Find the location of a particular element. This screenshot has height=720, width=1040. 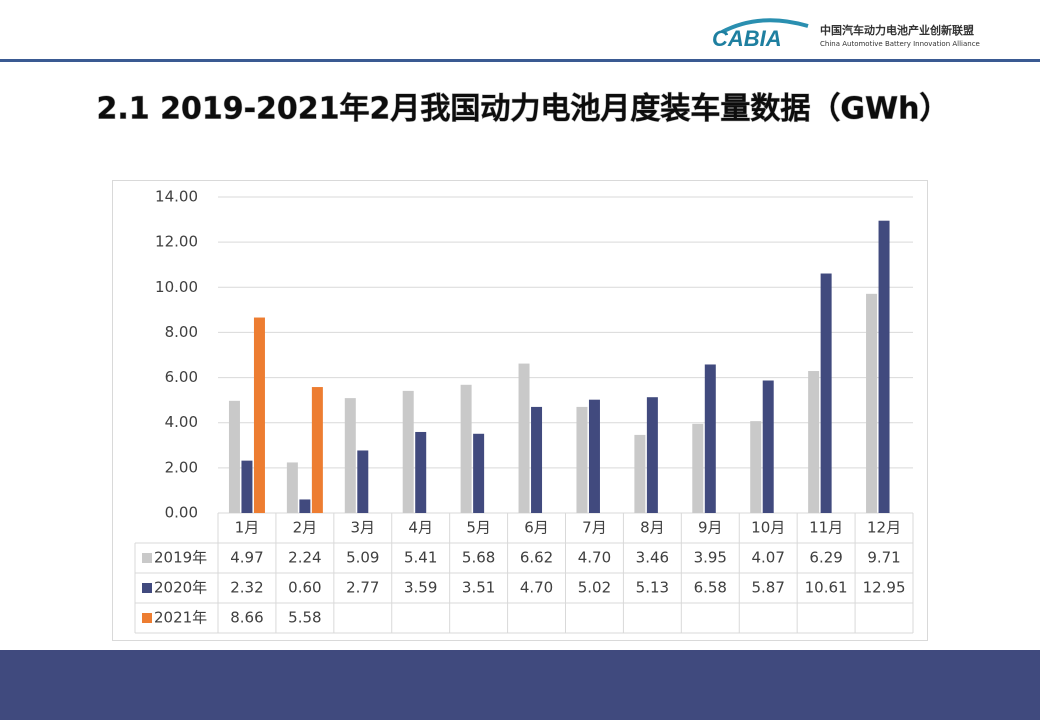

table-value: 4.97 is located at coordinates (246, 558).